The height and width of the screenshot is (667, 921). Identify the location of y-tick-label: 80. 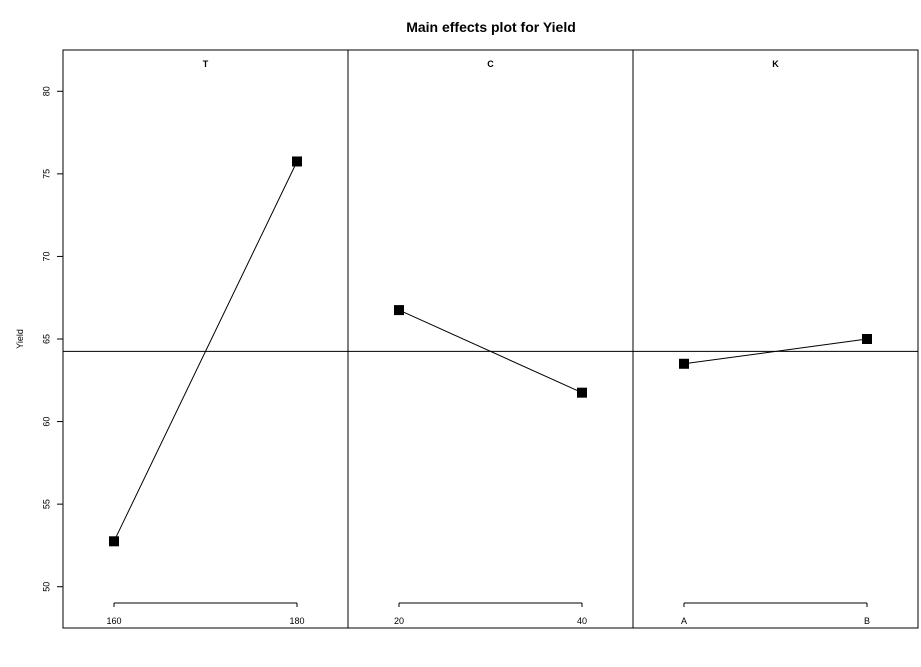
(46, 91).